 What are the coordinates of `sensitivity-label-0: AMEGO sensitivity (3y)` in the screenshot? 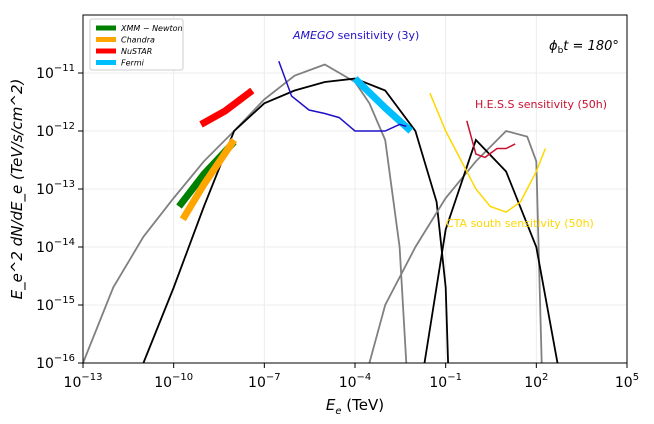 It's located at (355, 35).